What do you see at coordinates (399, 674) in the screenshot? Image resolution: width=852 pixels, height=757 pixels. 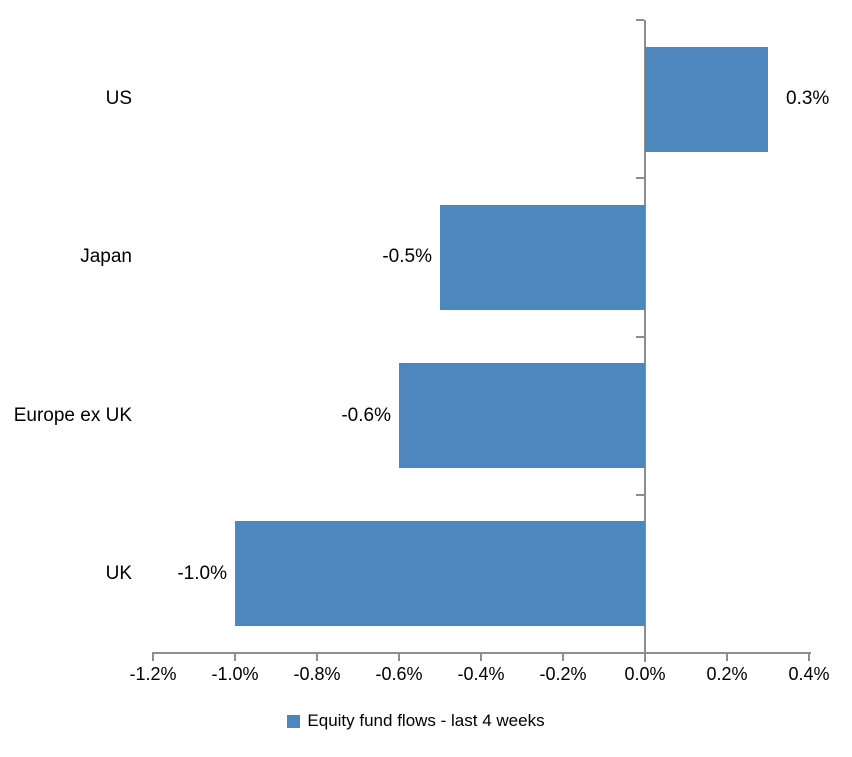 I see `x-tick-label: -0.6%` at bounding box center [399, 674].